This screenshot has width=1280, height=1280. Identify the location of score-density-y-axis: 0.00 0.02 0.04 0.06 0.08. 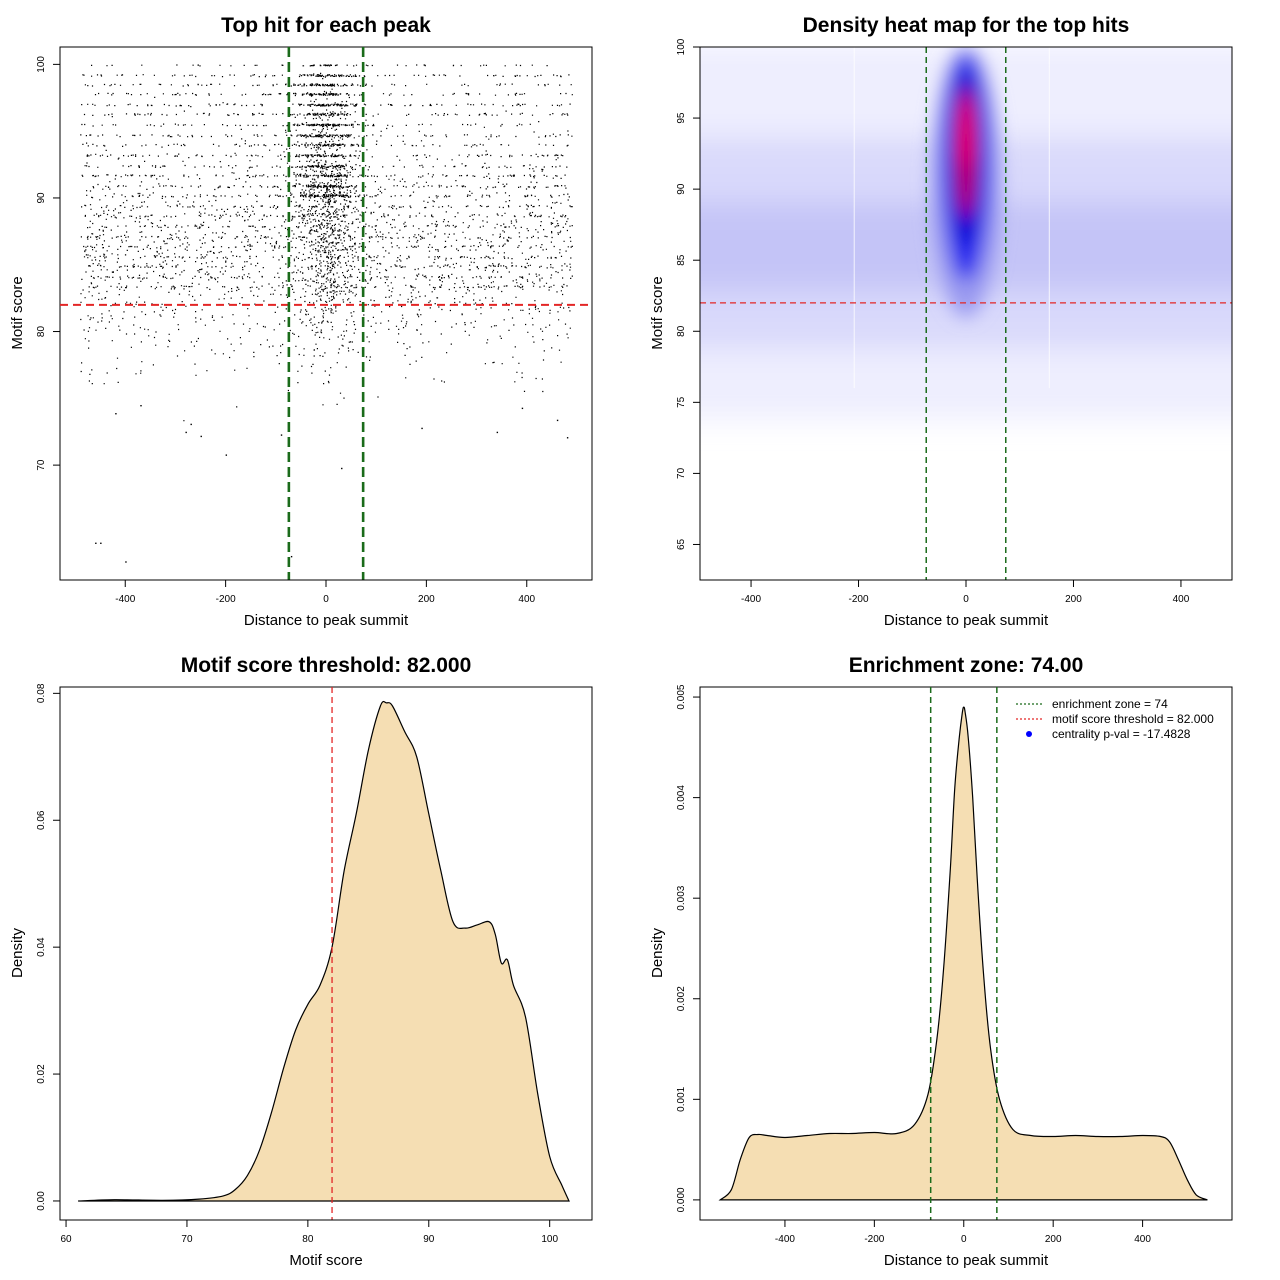
(48, 947).